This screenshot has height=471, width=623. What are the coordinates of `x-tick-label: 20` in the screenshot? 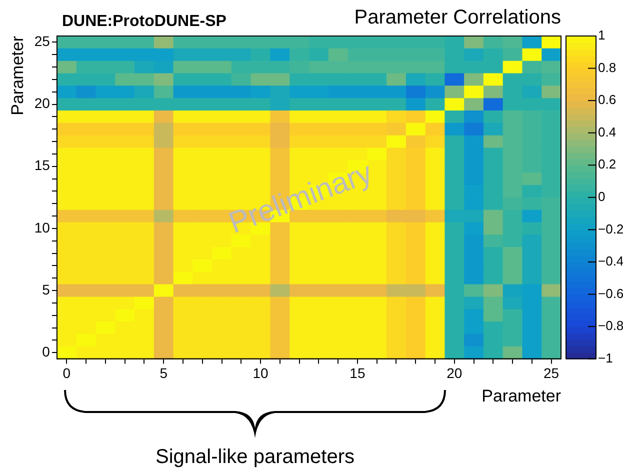 It's located at (454, 373).